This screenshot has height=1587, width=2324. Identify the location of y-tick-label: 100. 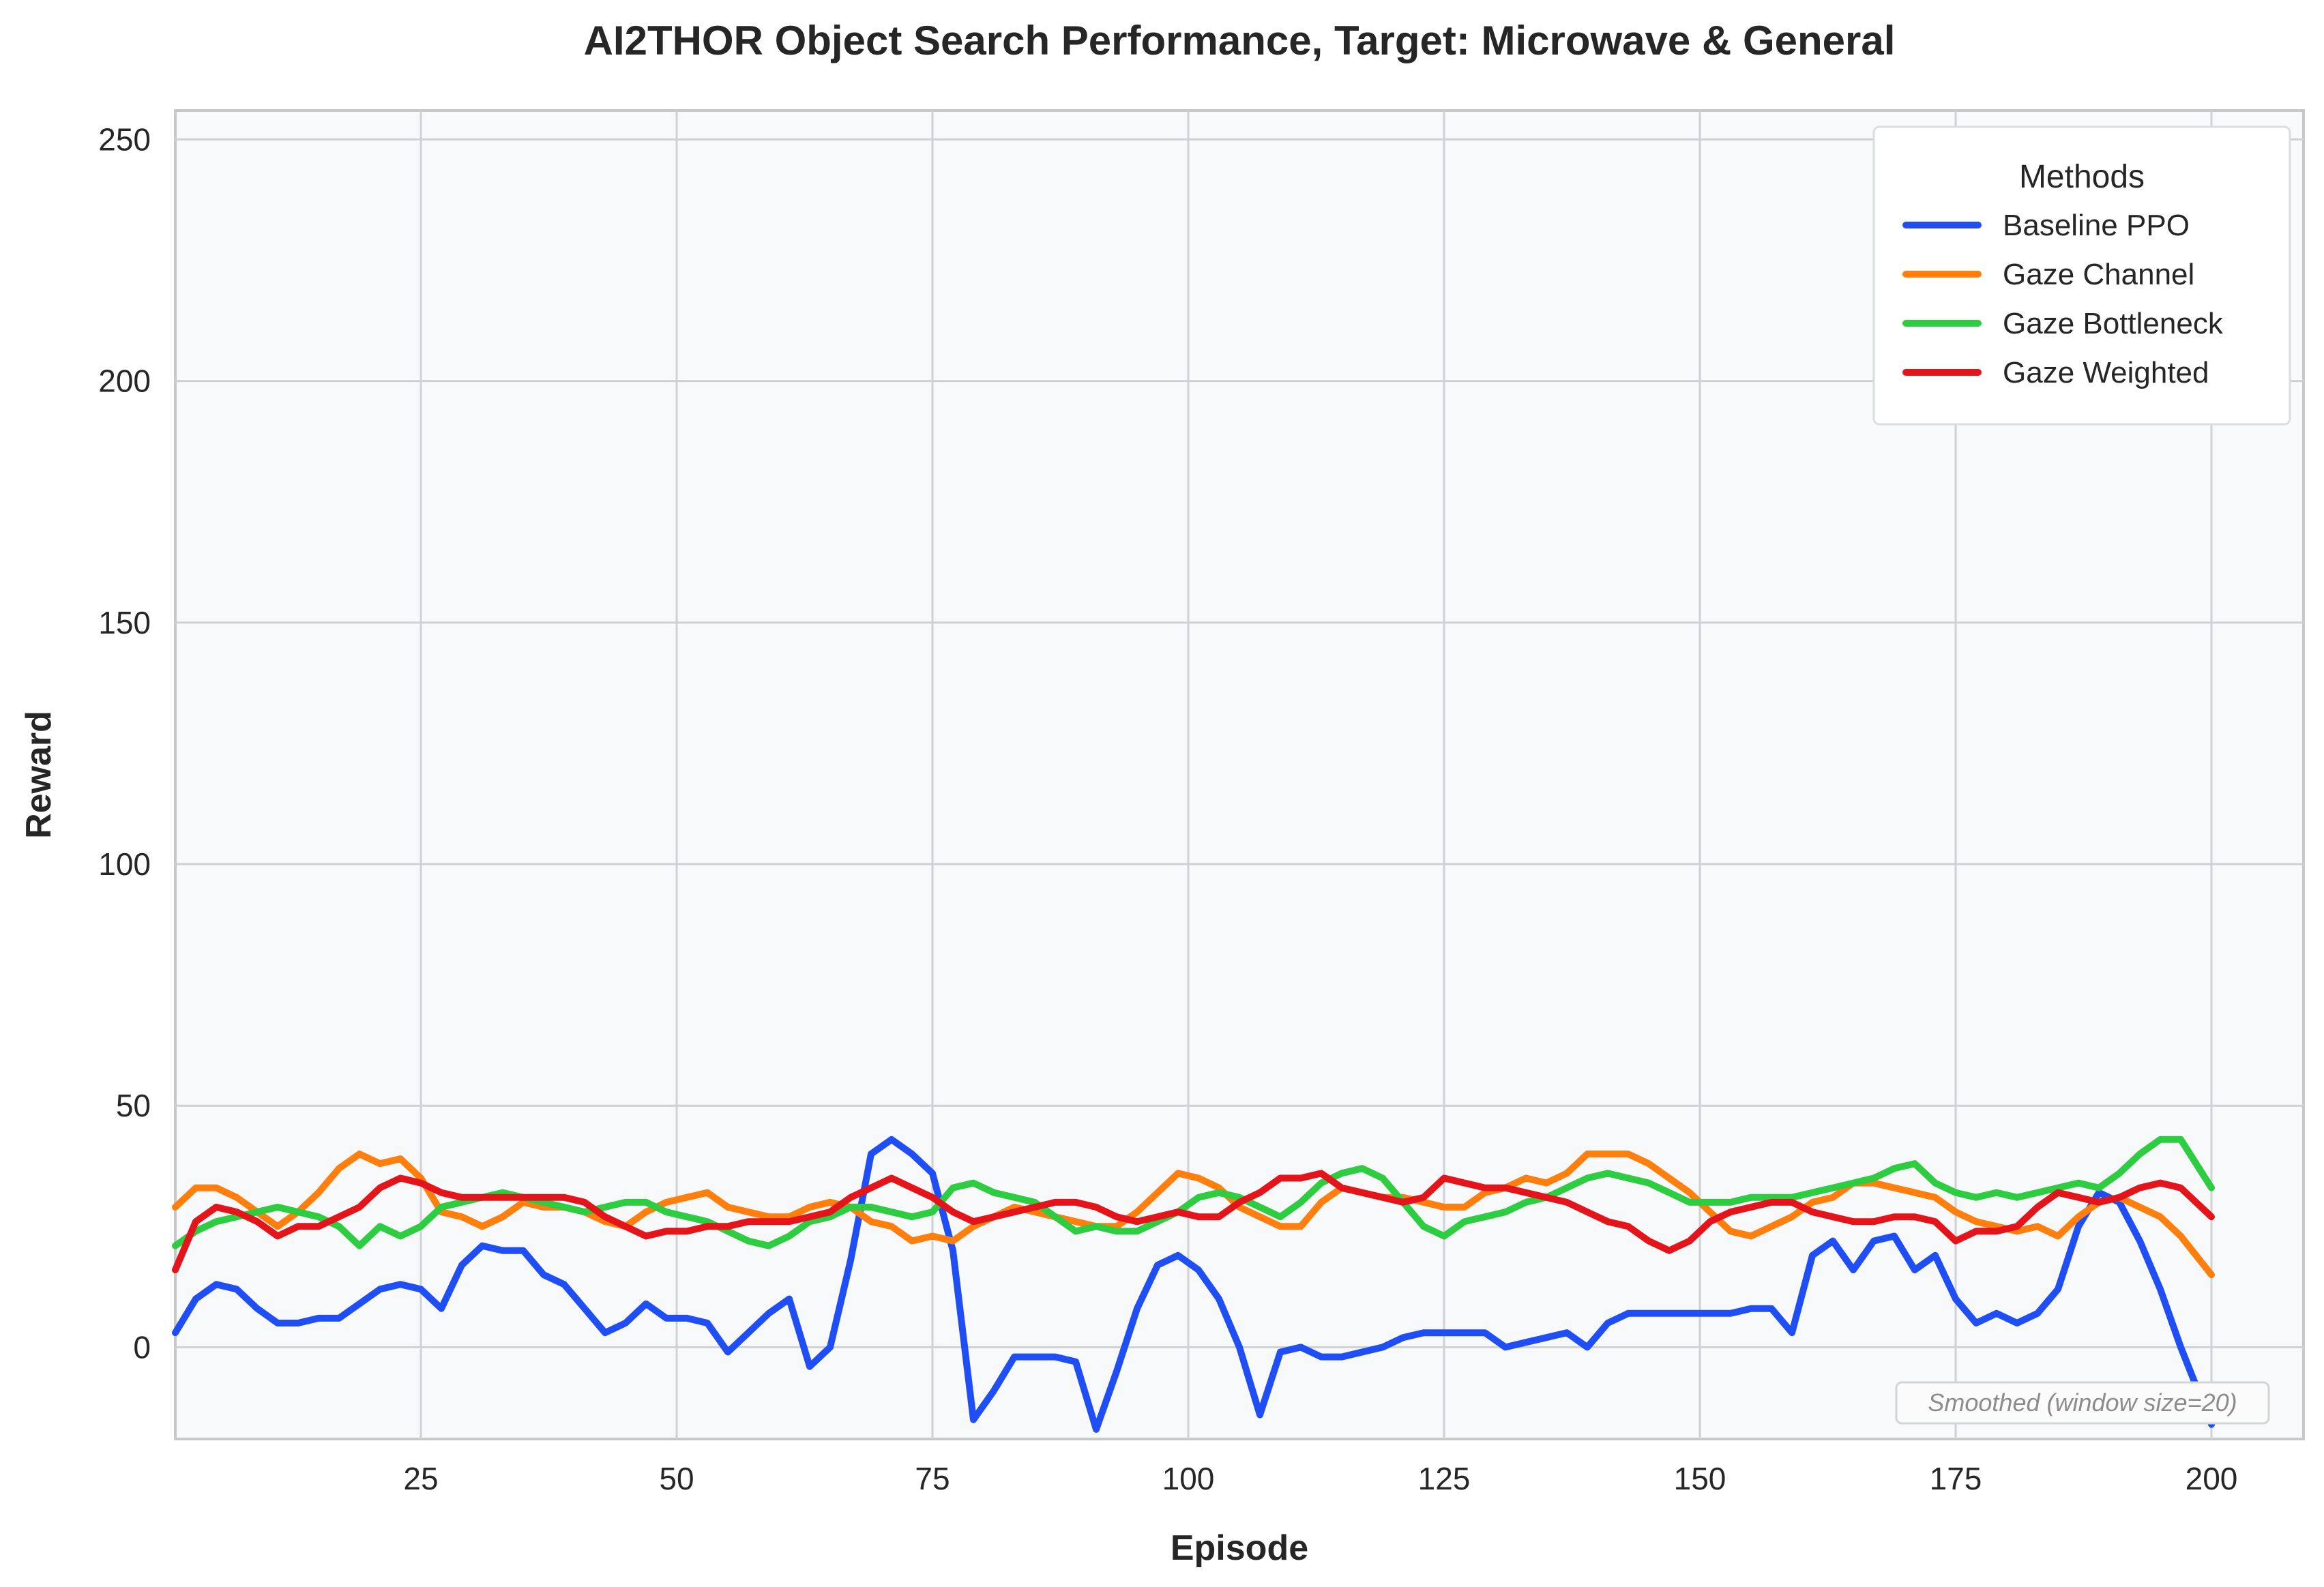
(124, 864).